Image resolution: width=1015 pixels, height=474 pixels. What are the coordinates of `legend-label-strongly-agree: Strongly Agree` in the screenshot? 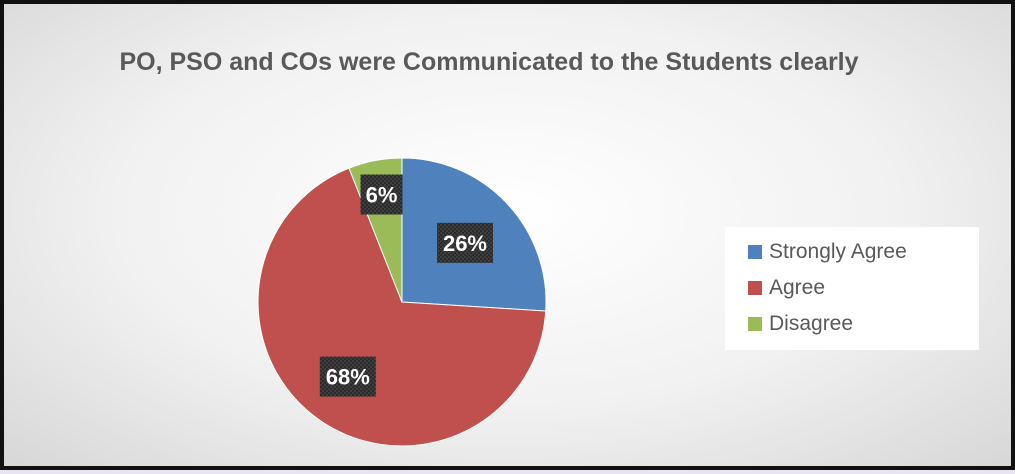 It's located at (838, 251).